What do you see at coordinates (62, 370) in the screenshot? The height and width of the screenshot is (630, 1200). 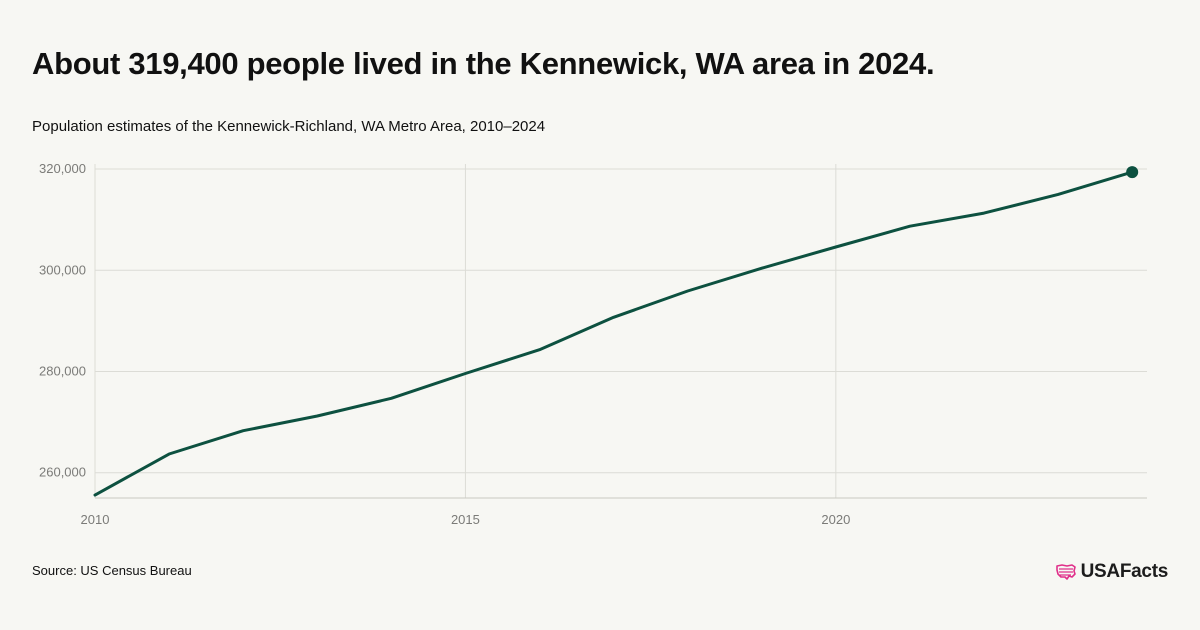 I see `y-tick-label: 280,000` at bounding box center [62, 370].